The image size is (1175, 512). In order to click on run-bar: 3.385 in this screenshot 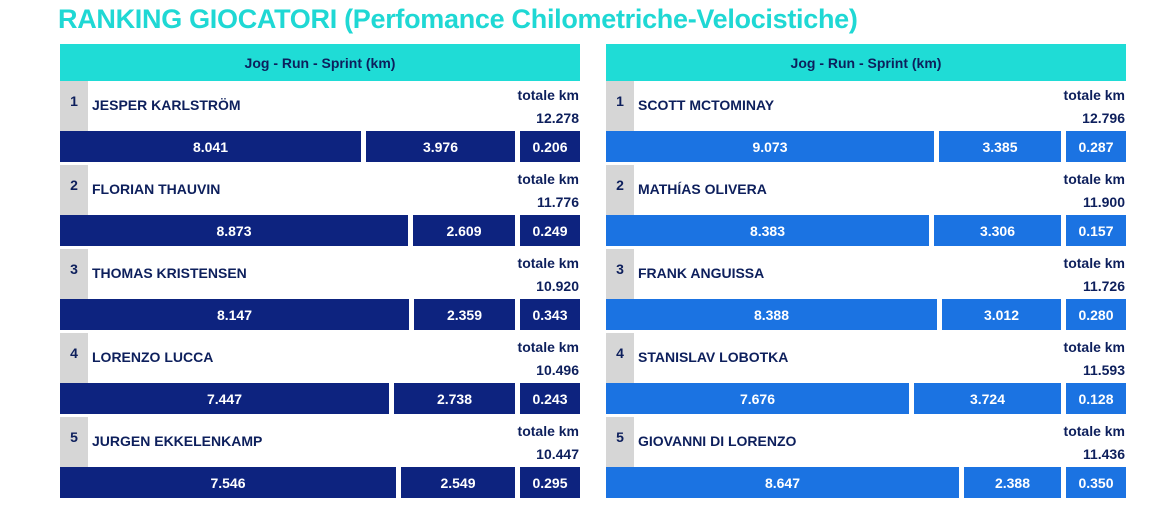, I will do `click(1000, 146)`.